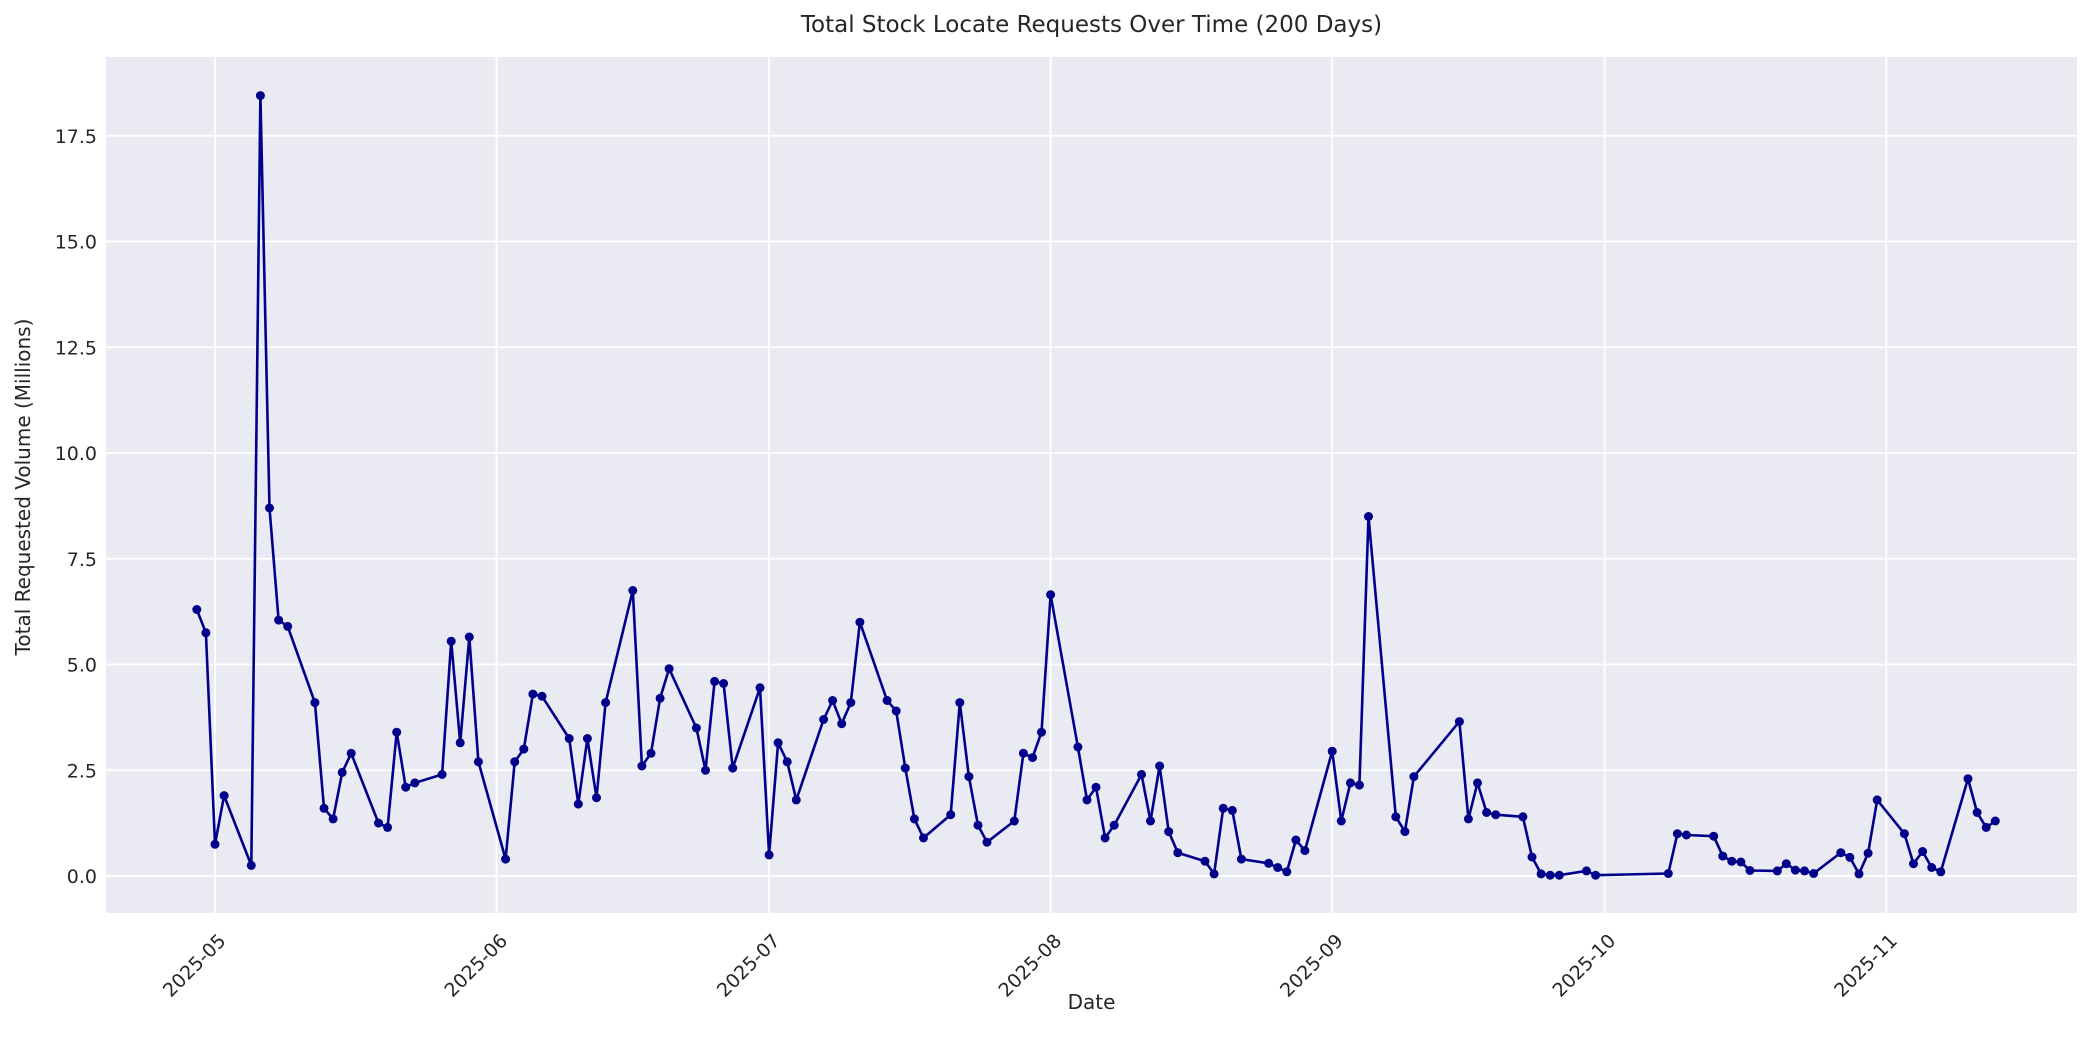  Describe the element at coordinates (23, 487) in the screenshot. I see `y-axis-label: Total Requested Volume (Millions)` at that location.